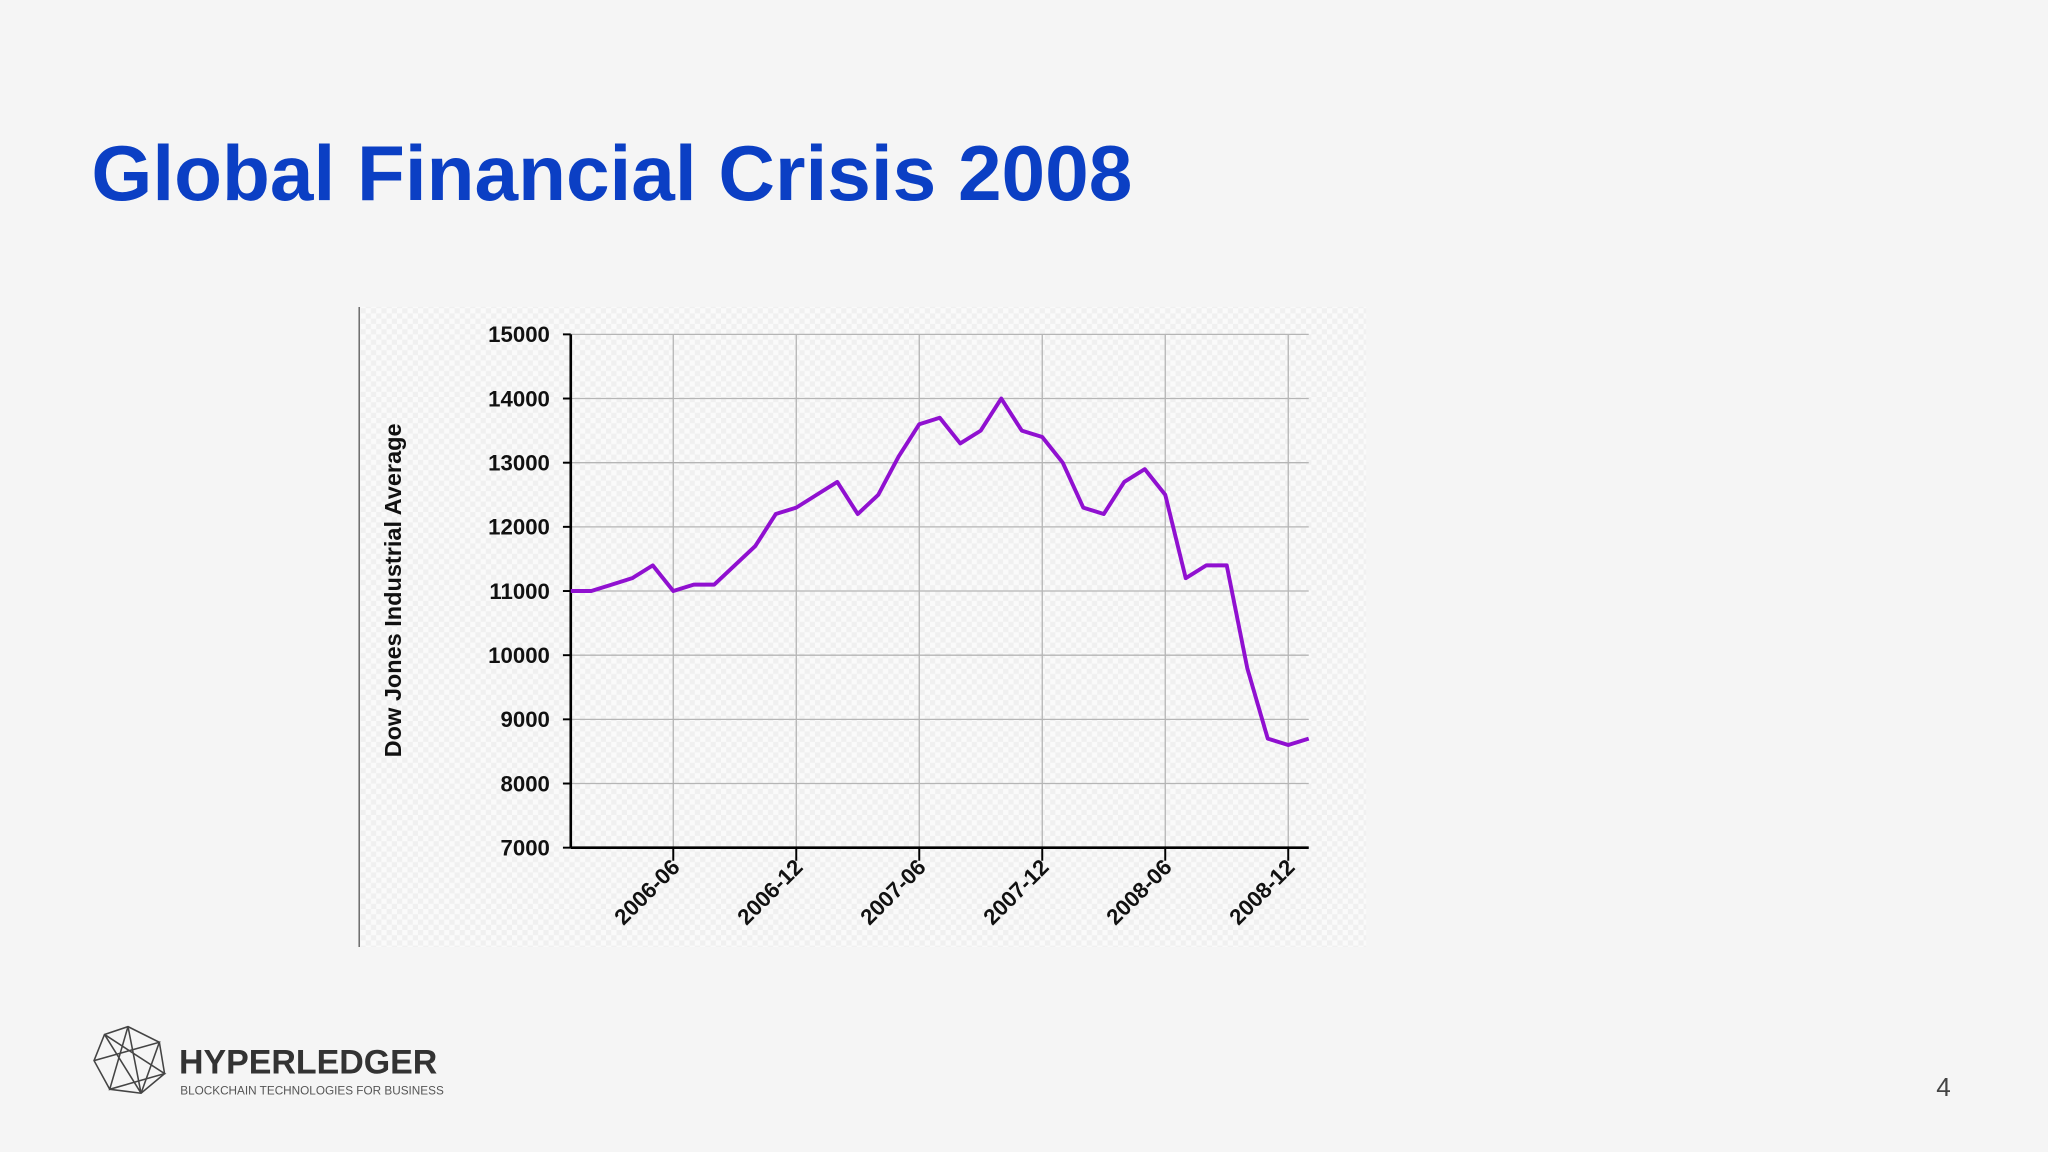  I want to click on y-tick-label: 13000, so click(519, 463).